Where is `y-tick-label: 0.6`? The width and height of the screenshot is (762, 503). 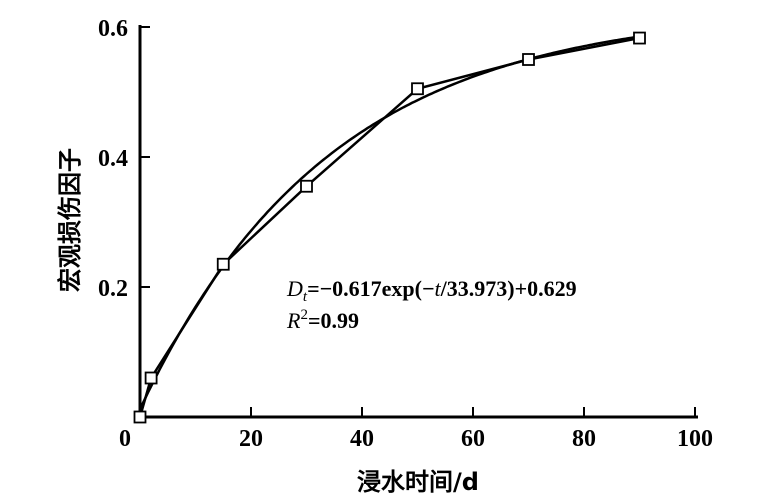
y-tick-label: 0.6 is located at coordinates (113, 29).